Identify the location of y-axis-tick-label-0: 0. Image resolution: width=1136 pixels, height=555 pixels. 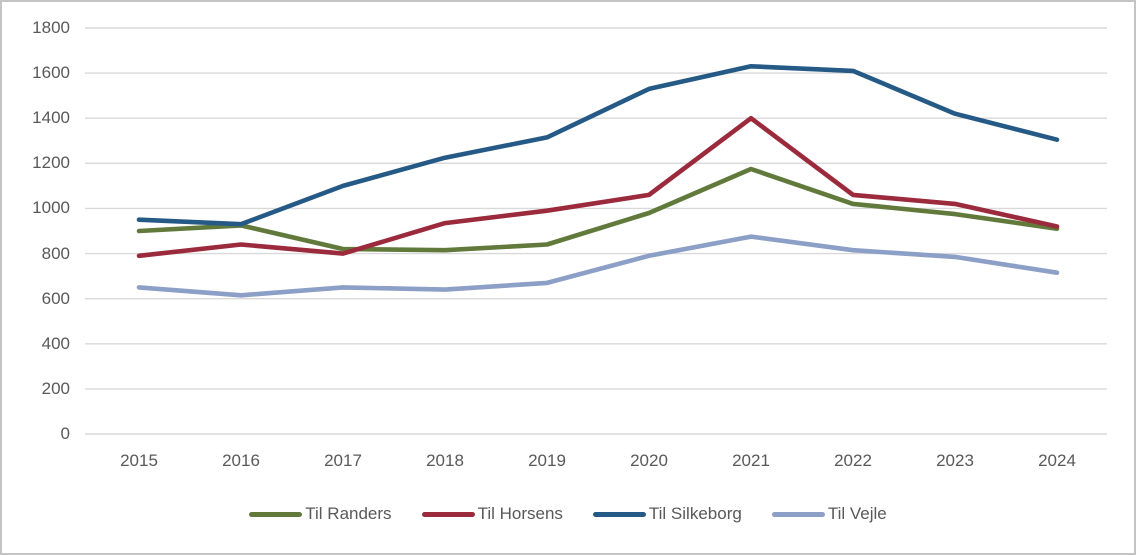
(65, 433).